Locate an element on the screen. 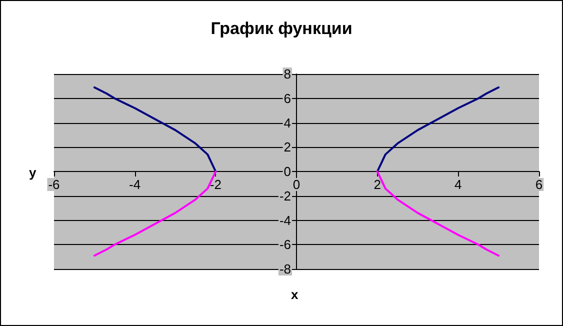 The image size is (563, 326). y-tick-label: 2 is located at coordinates (287, 147).